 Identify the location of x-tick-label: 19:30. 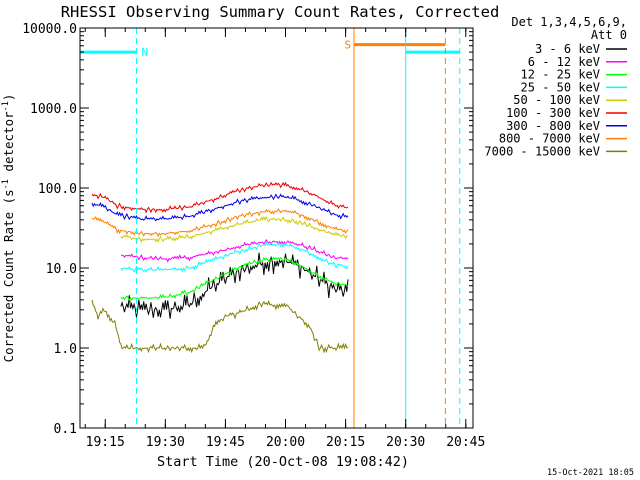
(165, 442).